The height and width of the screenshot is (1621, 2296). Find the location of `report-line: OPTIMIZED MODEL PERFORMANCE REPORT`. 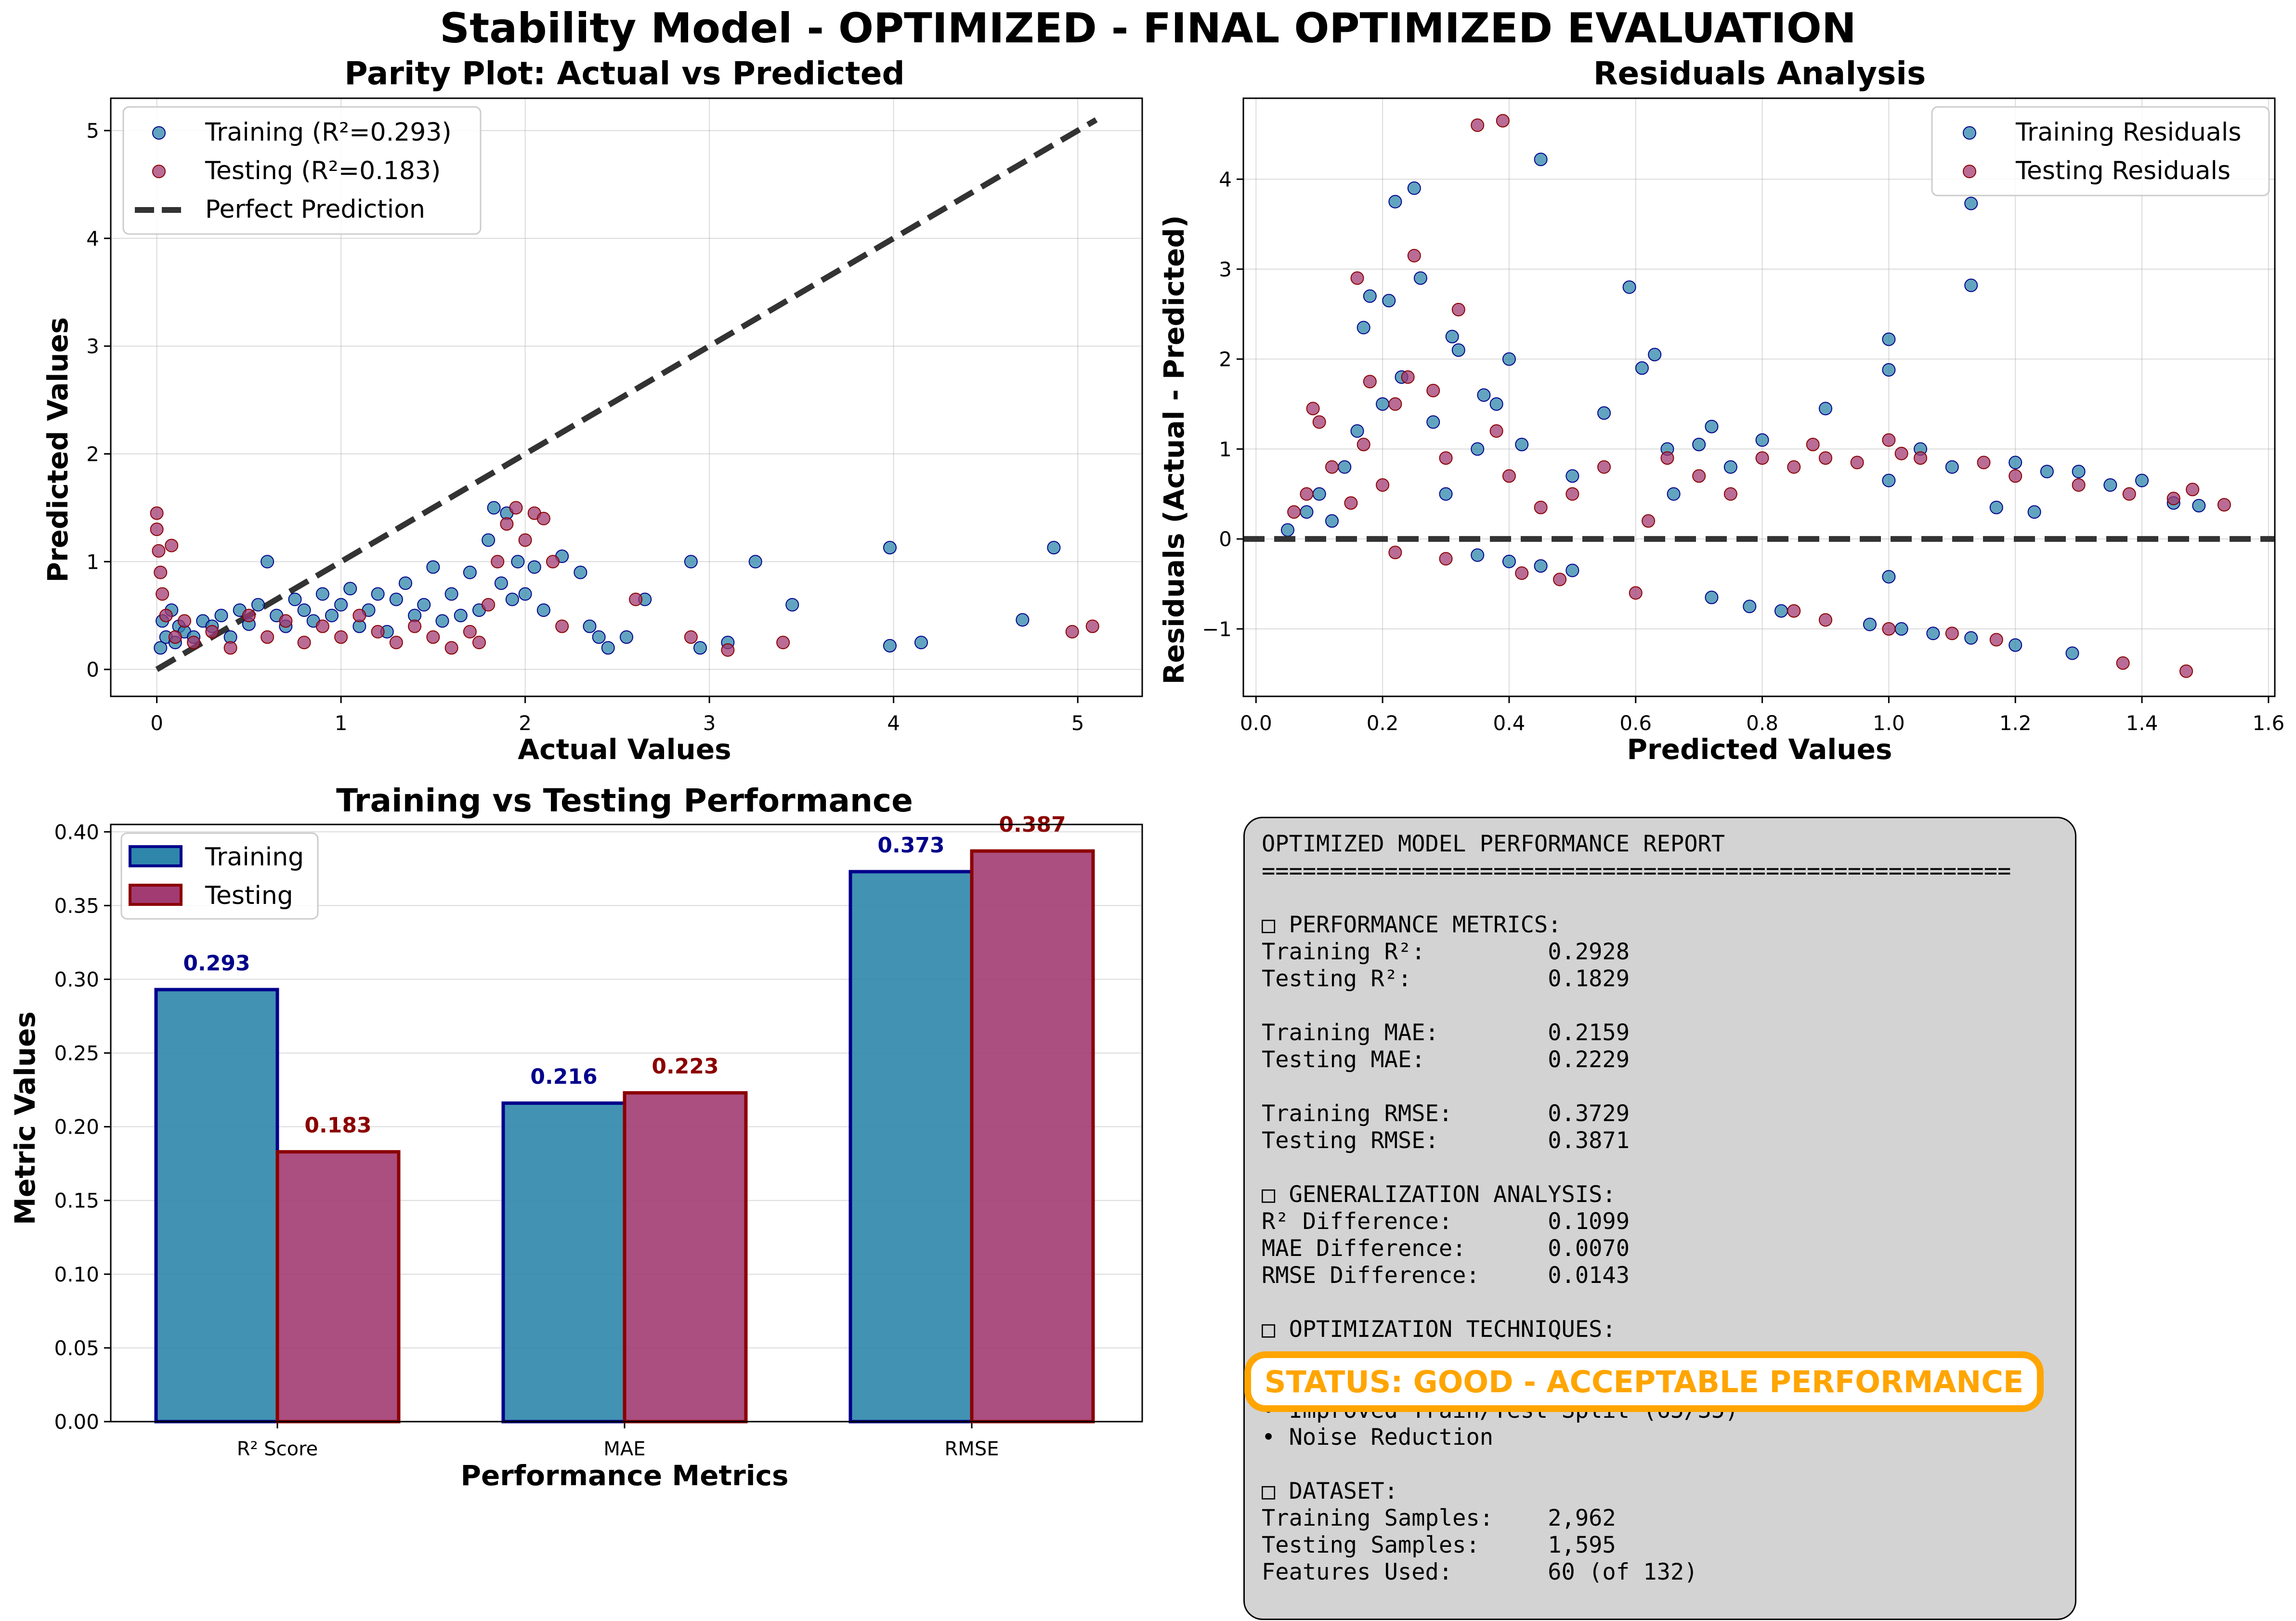

report-line: OPTIMIZED MODEL PERFORMANCE REPORT is located at coordinates (1493, 844).